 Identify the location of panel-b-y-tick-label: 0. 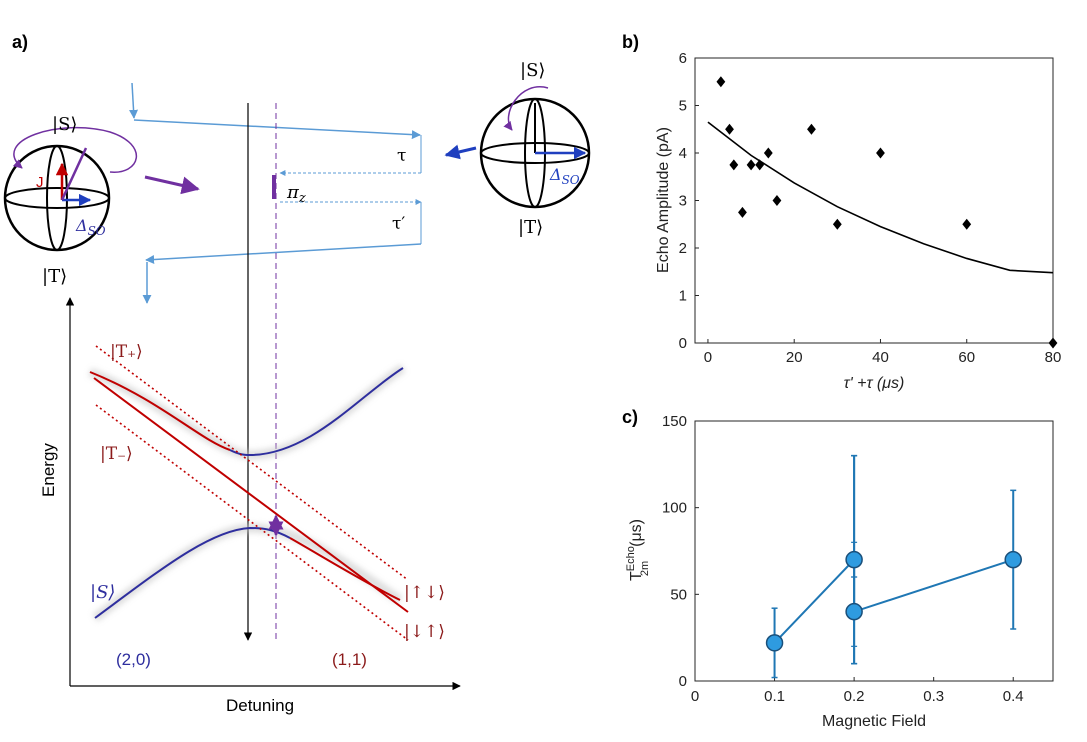
(683, 343).